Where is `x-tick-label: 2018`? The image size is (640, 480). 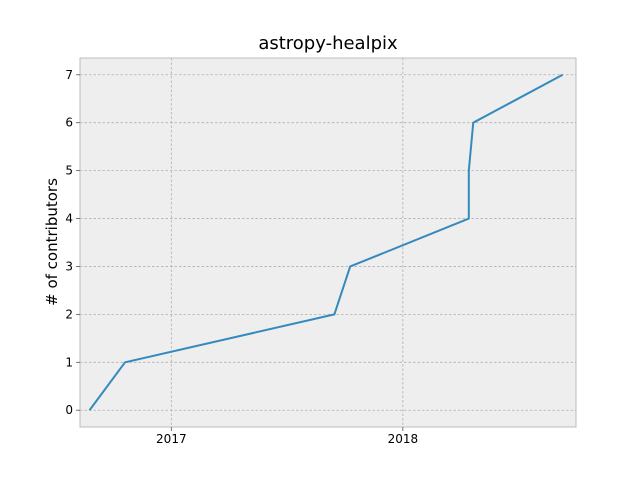 x-tick-label: 2018 is located at coordinates (403, 439).